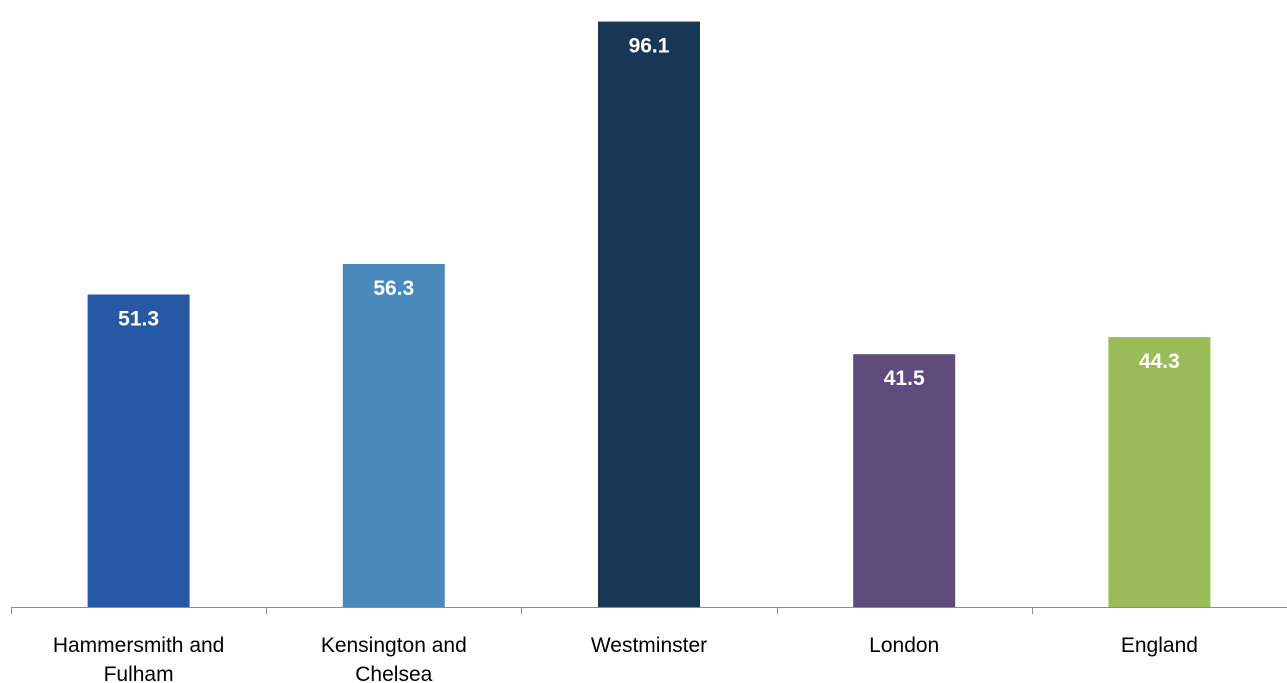 Image resolution: width=1287 pixels, height=683 pixels. I want to click on category-label-3-line-0: London, so click(904, 645).